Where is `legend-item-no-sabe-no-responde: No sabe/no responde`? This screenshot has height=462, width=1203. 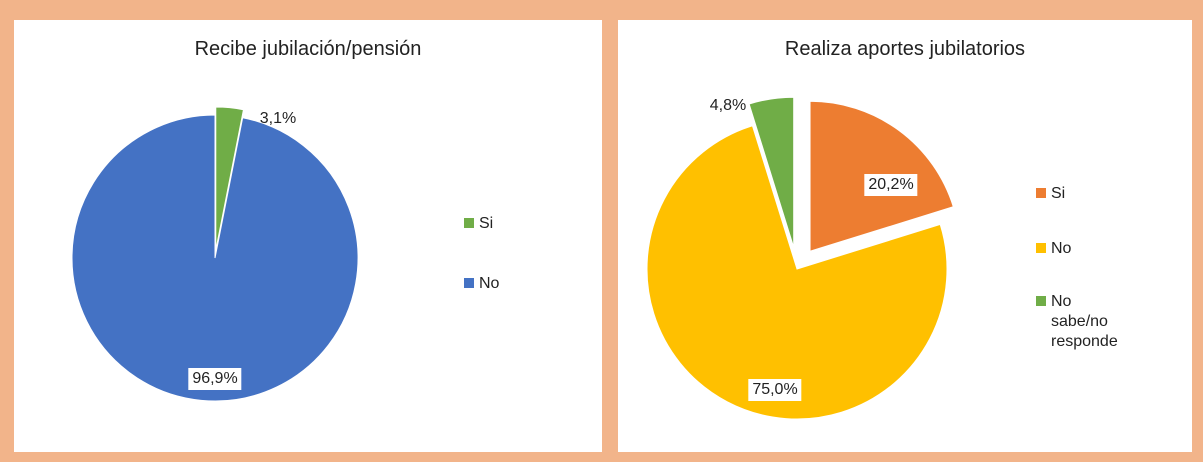
legend-item-no-sabe-no-responde: No sabe/no responde is located at coordinates (1077, 322).